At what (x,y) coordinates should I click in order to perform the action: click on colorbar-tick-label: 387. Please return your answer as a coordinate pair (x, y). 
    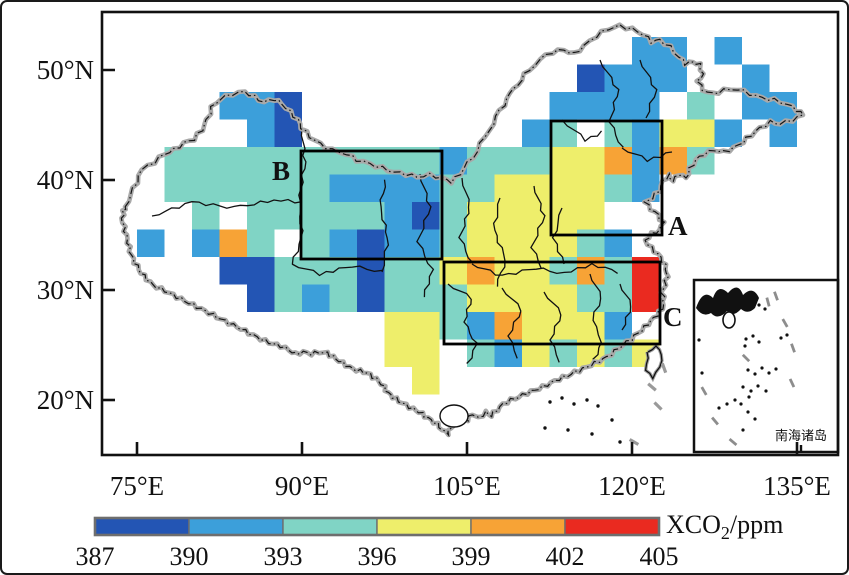
    Looking at the image, I should click on (95, 556).